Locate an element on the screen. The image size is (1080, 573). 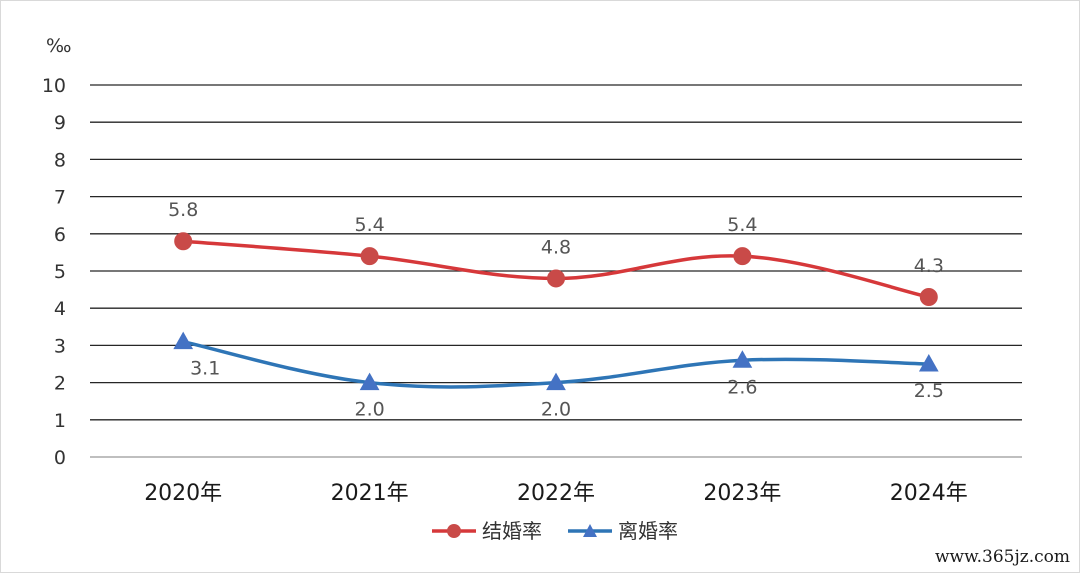
x-axis-ticks: 2020年 2021年 2022年 2023年 2024年 is located at coordinates (556, 493).